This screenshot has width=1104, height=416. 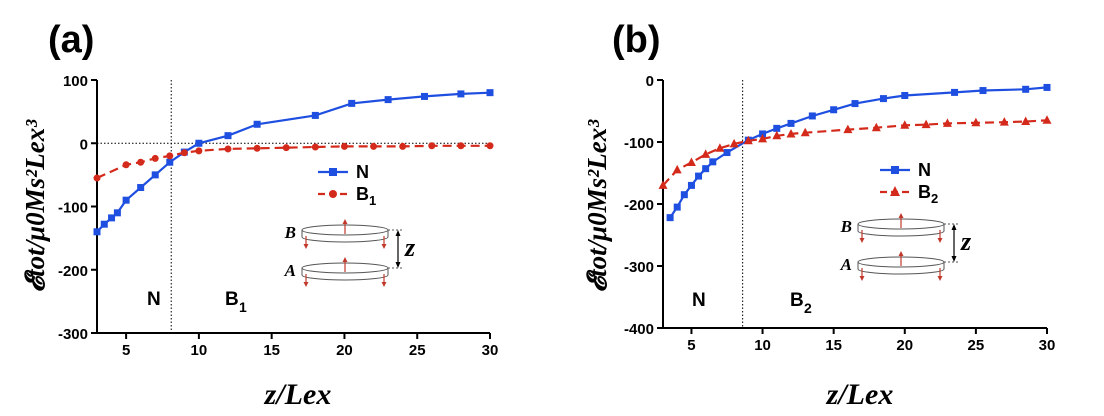 What do you see at coordinates (126, 350) in the screenshot?
I see `panel-a-x-tick-label: 5` at bounding box center [126, 350].